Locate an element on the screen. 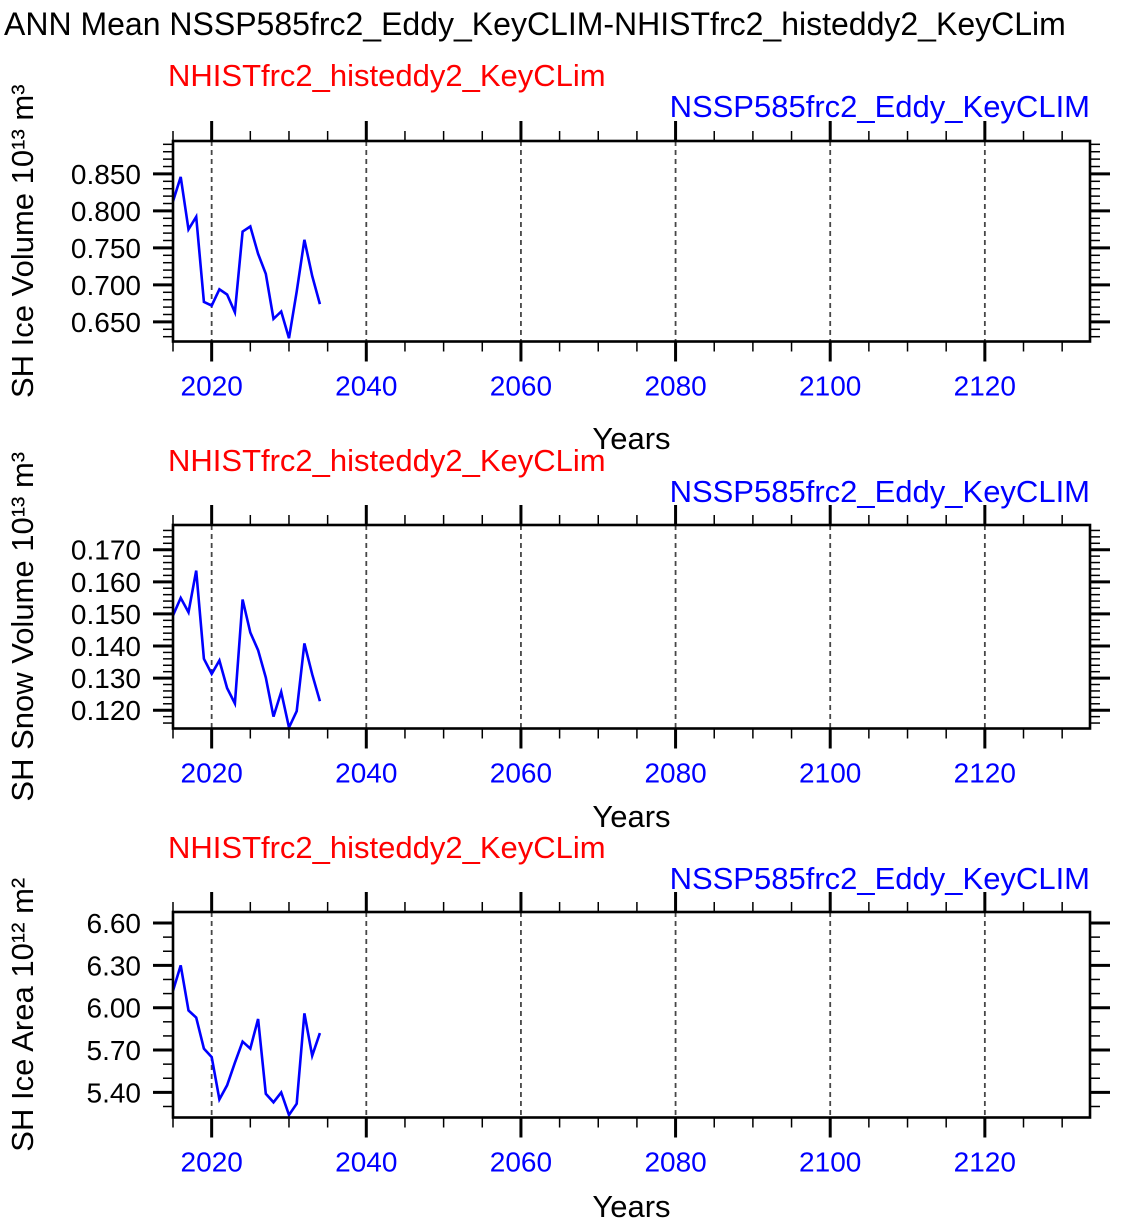 This screenshot has height=1225, width=1134. y-tick-label-0.650: 0.650 is located at coordinates (106, 322).